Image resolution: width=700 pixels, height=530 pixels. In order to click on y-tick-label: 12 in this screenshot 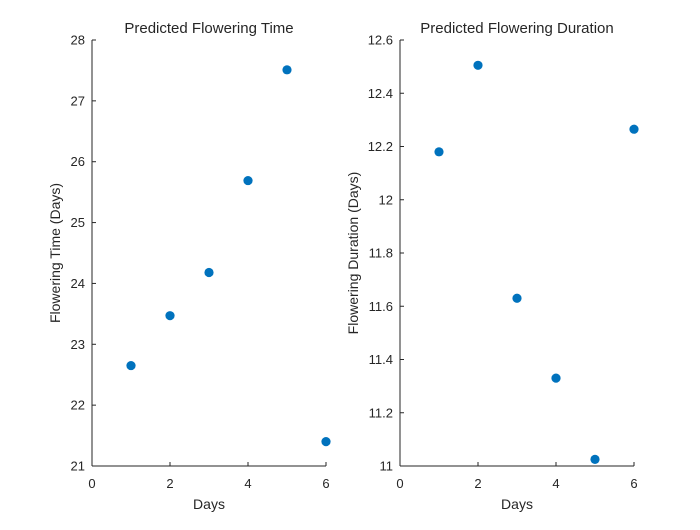, I will do `click(386, 199)`.